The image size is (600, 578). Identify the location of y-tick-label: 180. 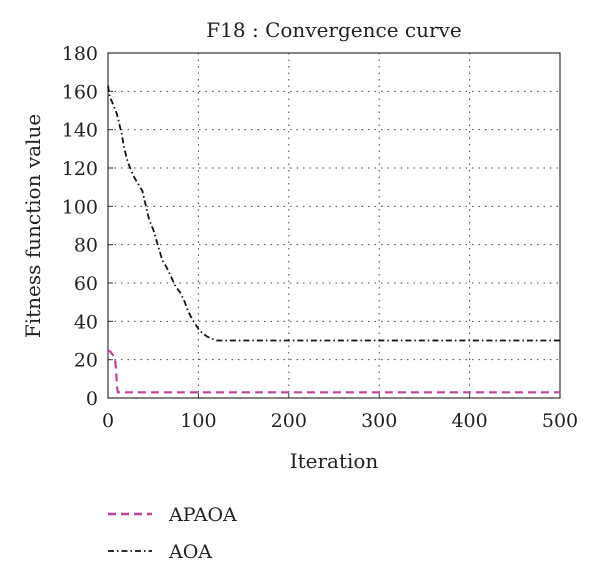
(80, 54).